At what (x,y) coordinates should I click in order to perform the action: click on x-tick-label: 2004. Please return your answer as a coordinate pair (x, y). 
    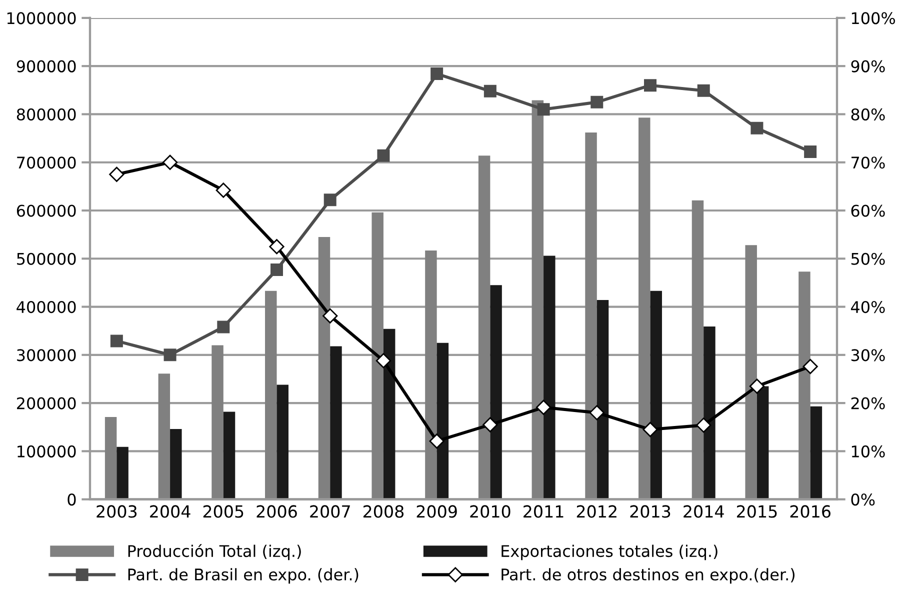
    Looking at the image, I should click on (170, 511).